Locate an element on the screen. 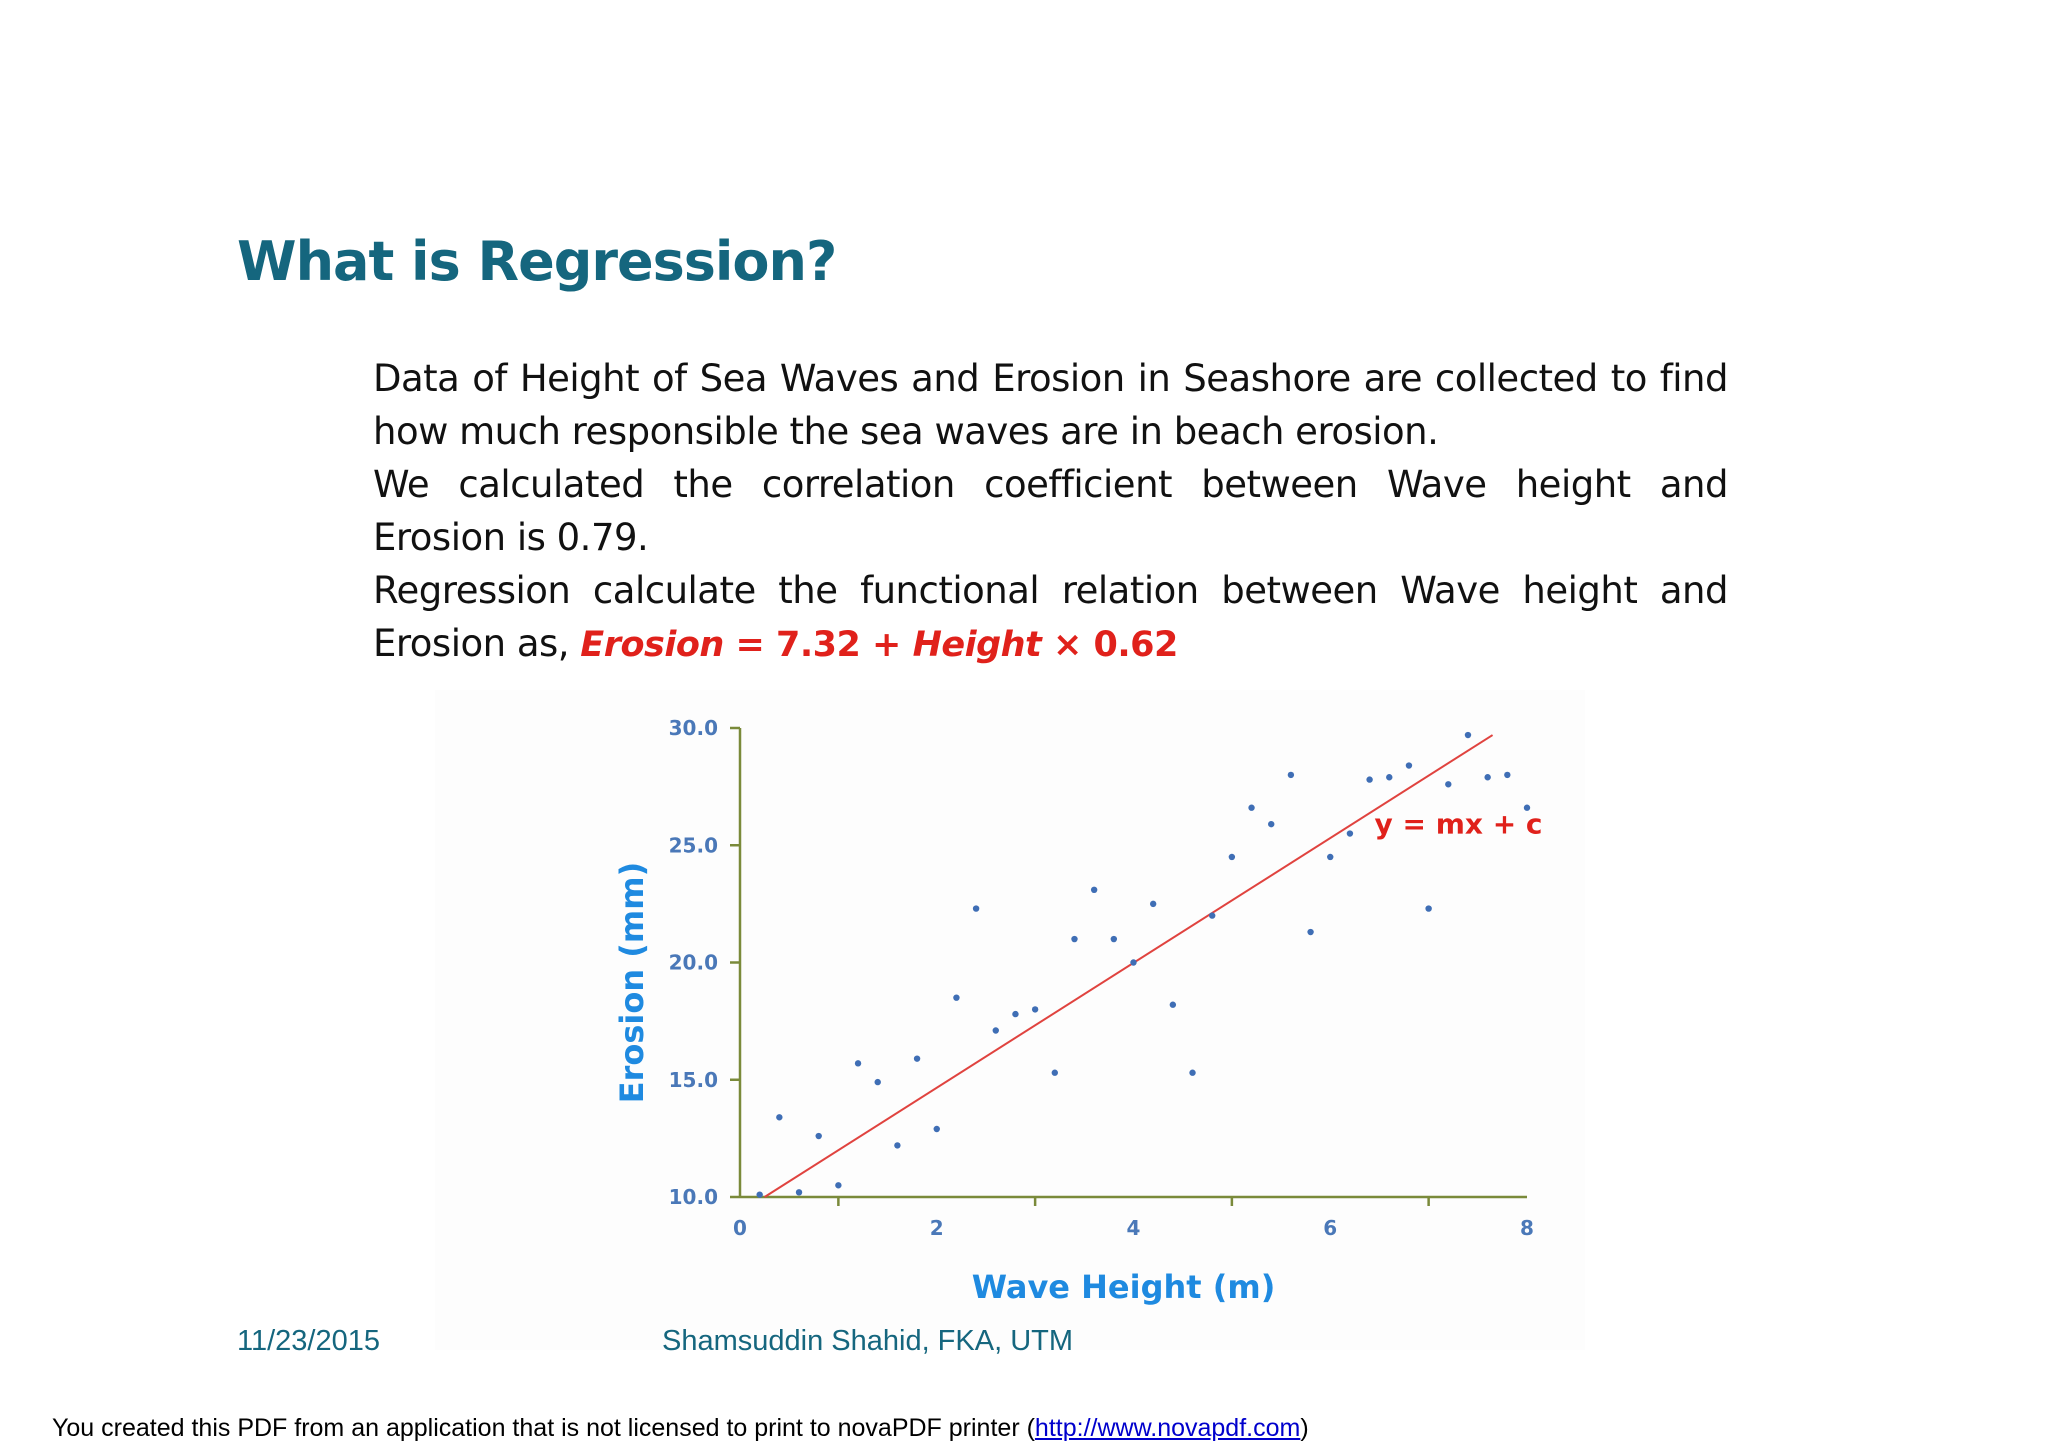  y-axis-label: Erosion (mm) is located at coordinates (632, 982).